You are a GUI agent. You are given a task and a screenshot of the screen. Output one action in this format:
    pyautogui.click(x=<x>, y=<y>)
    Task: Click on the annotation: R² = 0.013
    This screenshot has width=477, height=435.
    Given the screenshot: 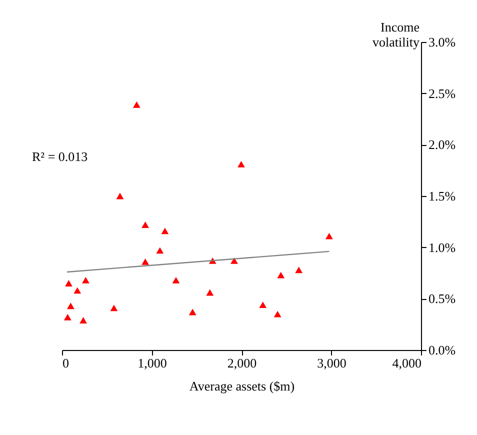 What is the action you would take?
    pyautogui.click(x=60, y=156)
    